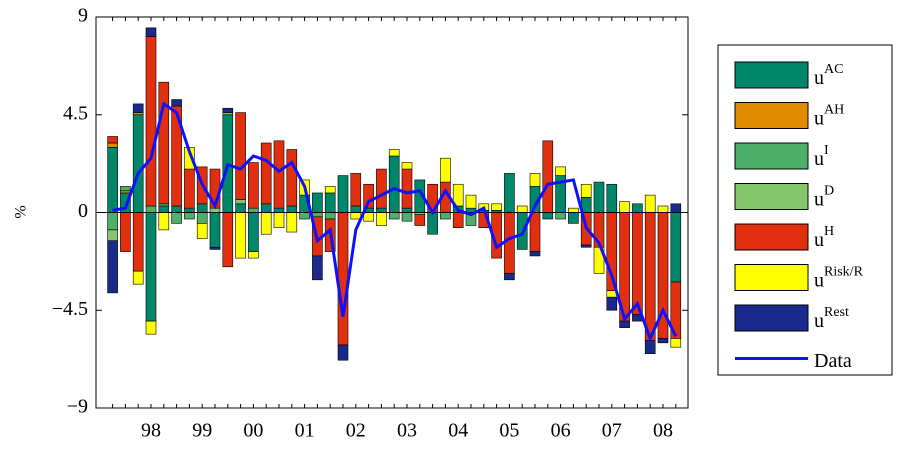 Image resolution: width=901 pixels, height=452 pixels. I want to click on legend-label: Data, so click(833, 361).